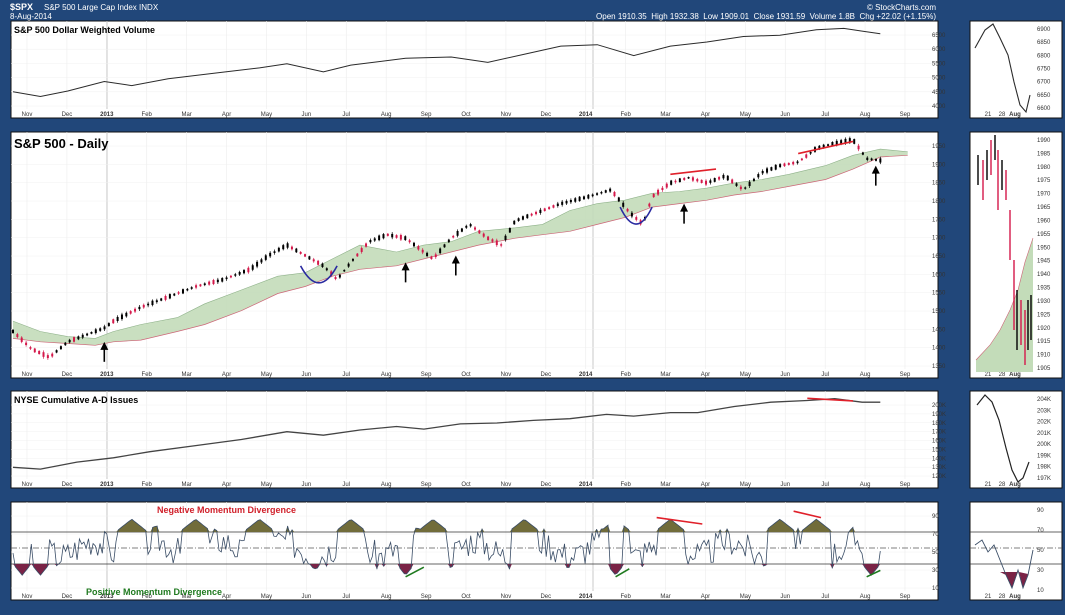 The height and width of the screenshot is (615, 1065). Describe the element at coordinates (939, 312) in the screenshot. I see `y-tick-label: 1500` at that location.